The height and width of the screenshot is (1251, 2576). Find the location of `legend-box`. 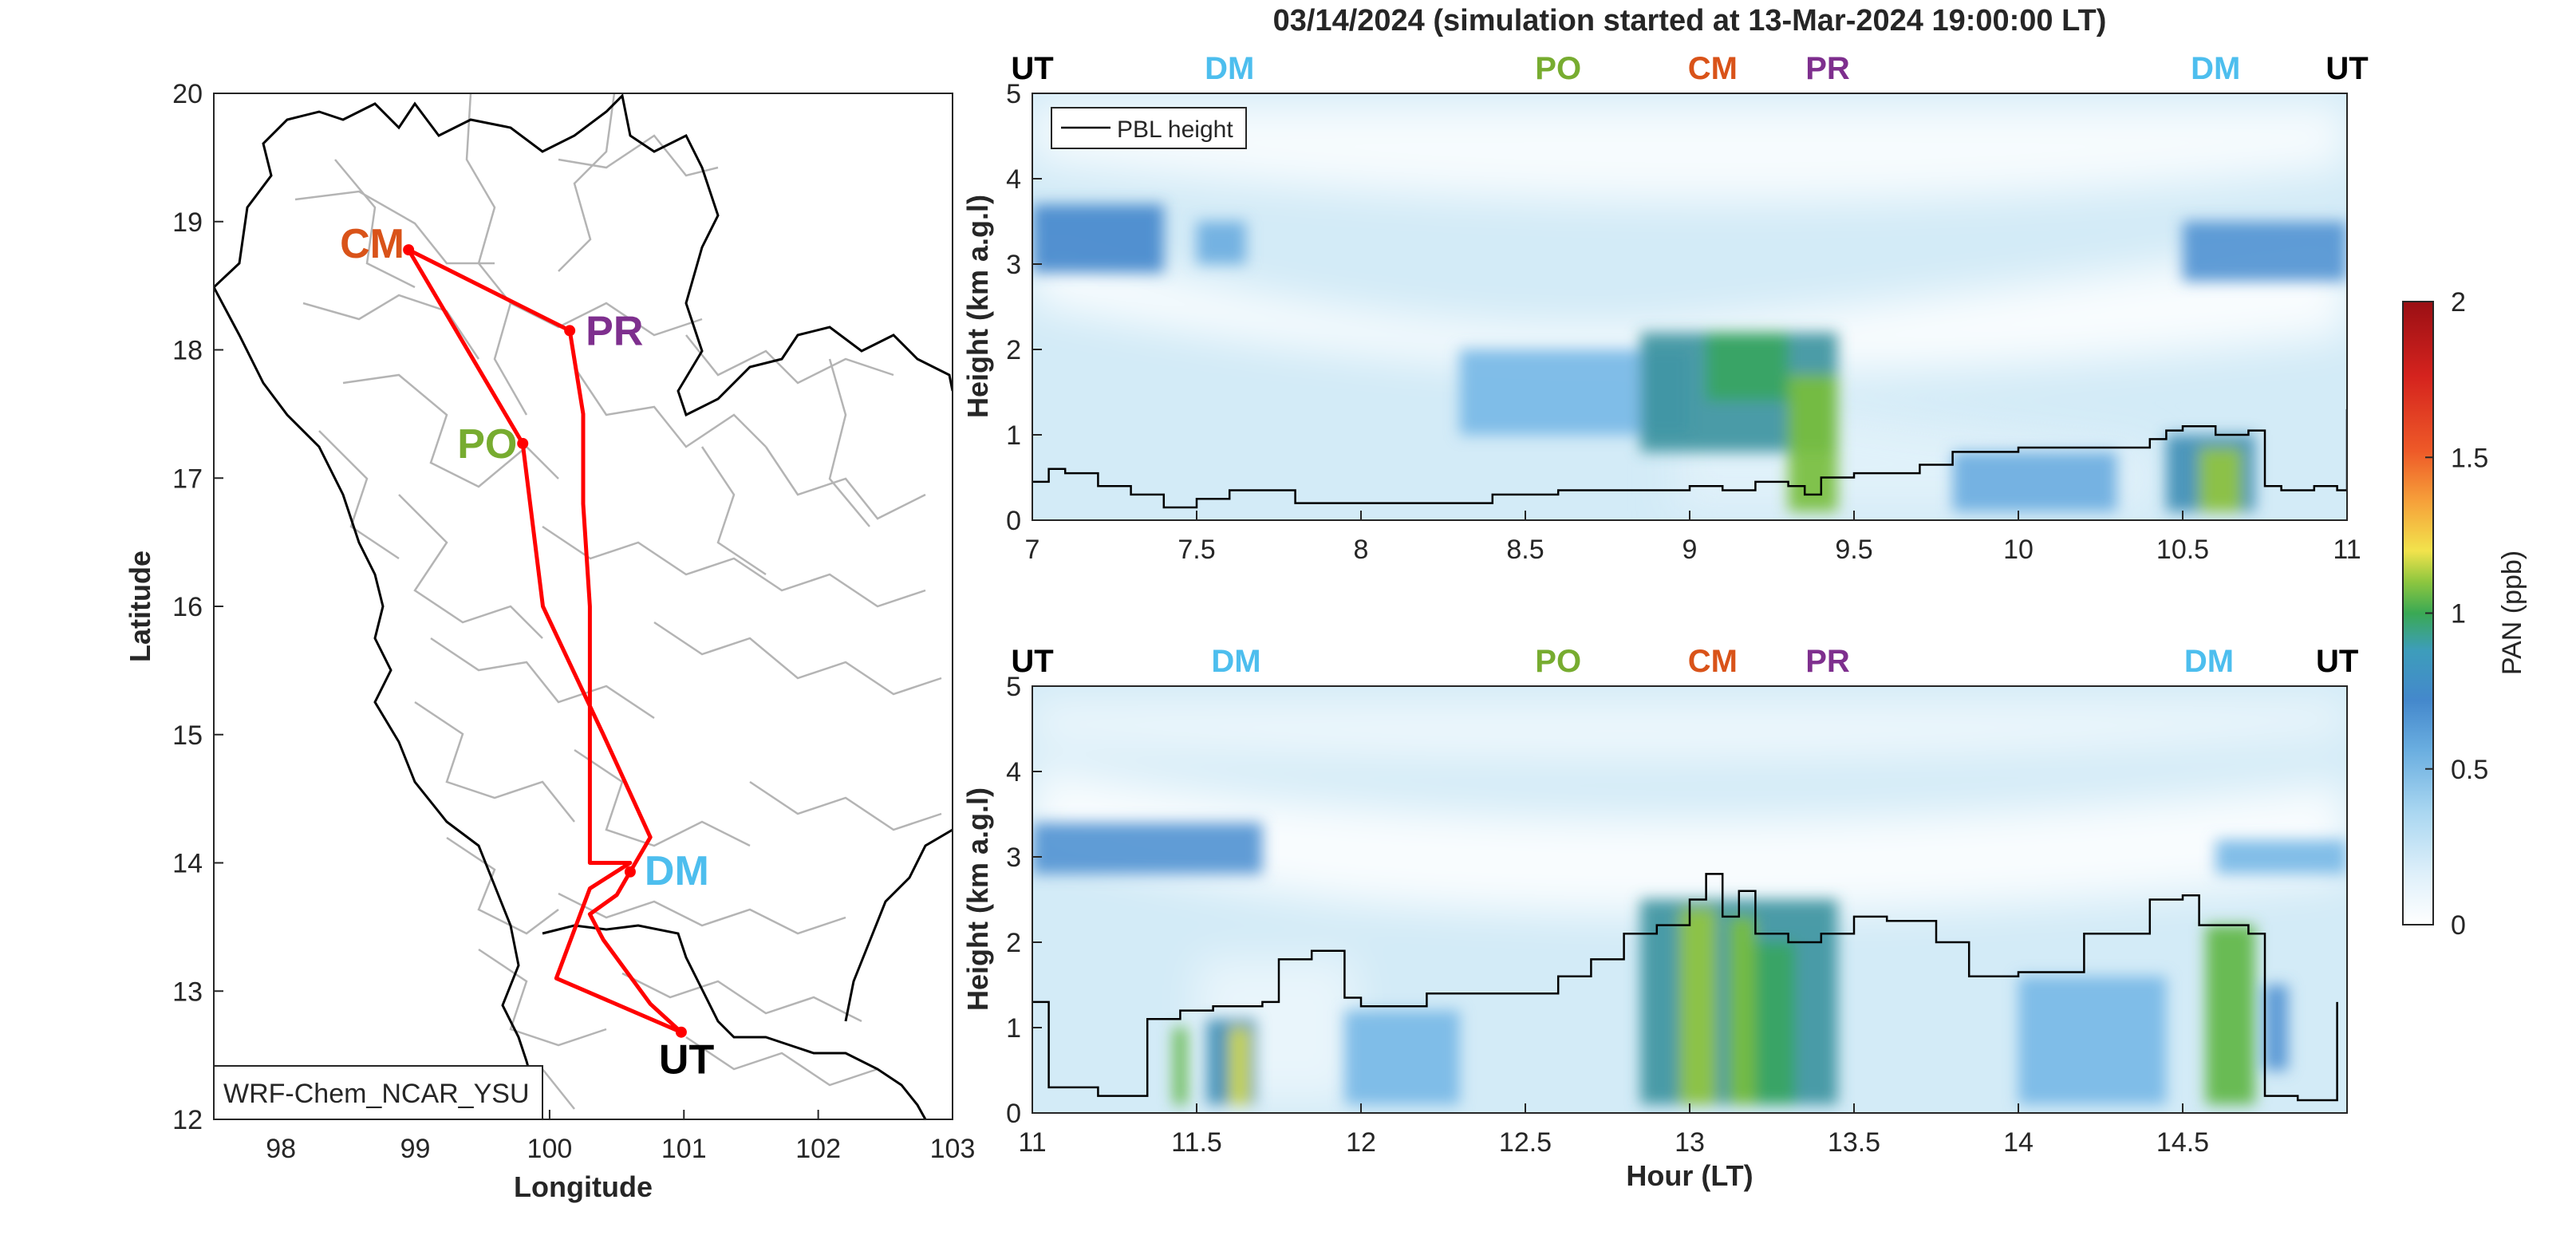

legend-box is located at coordinates (1149, 128).